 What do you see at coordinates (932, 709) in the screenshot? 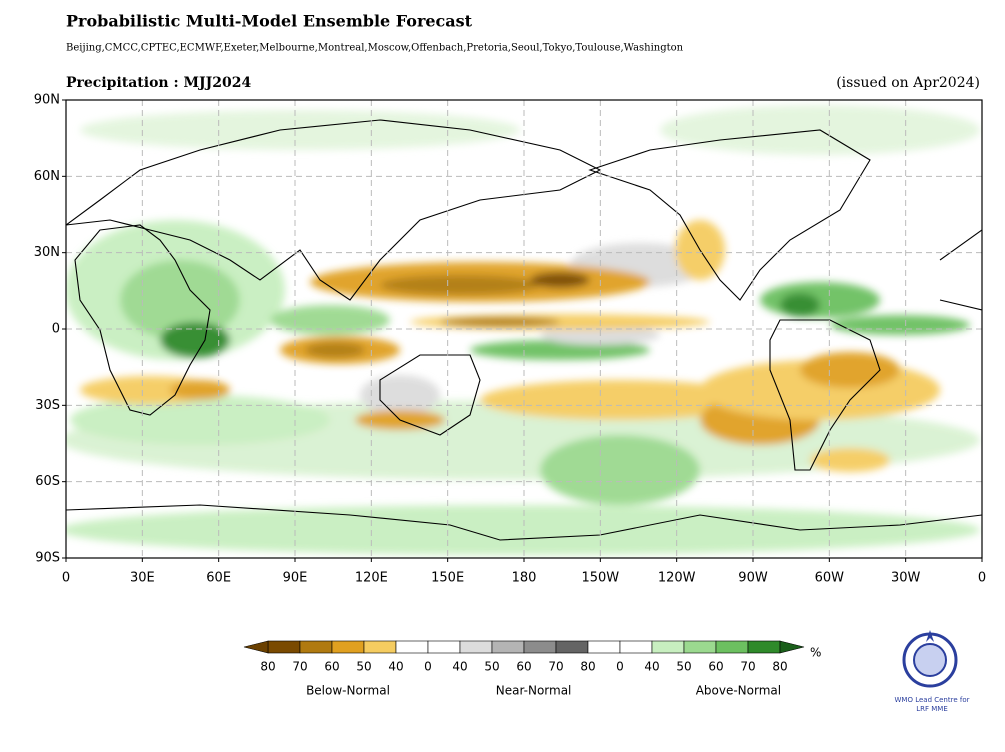
I see `logo-text: LRF MME` at bounding box center [932, 709].